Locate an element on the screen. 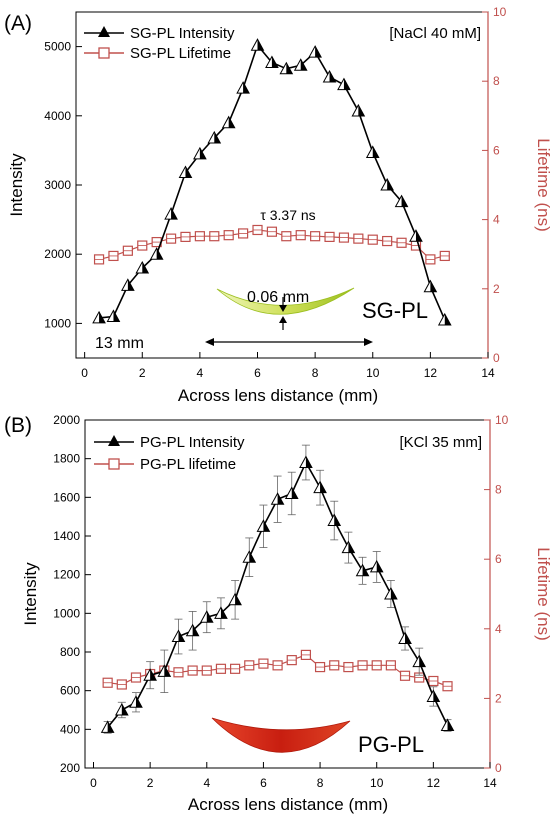 This screenshot has width=550, height=818. panel-b-legend-intensity: PG-PL Intensity is located at coordinates (192, 442).